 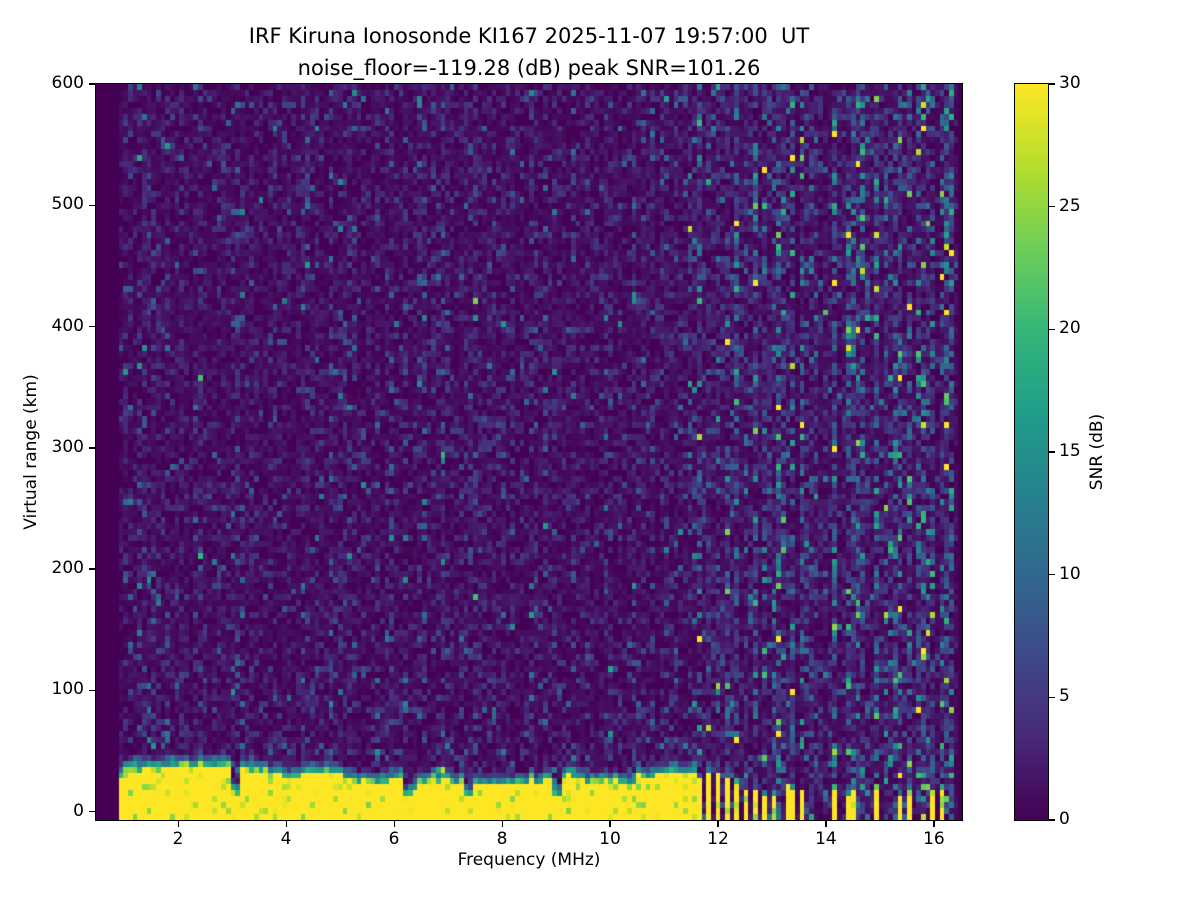 What do you see at coordinates (1070, 573) in the screenshot?
I see `colorbar-tick-label: 10` at bounding box center [1070, 573].